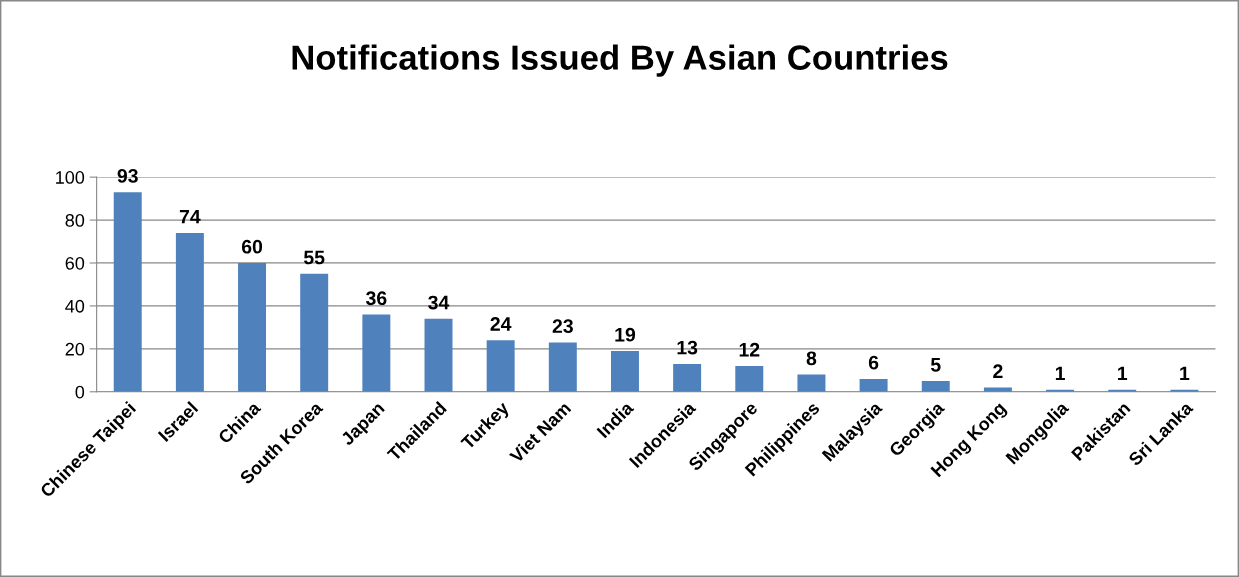 Image resolution: width=1239 pixels, height=577 pixels. What do you see at coordinates (190, 216) in the screenshot?
I see `data-label: 74` at bounding box center [190, 216].